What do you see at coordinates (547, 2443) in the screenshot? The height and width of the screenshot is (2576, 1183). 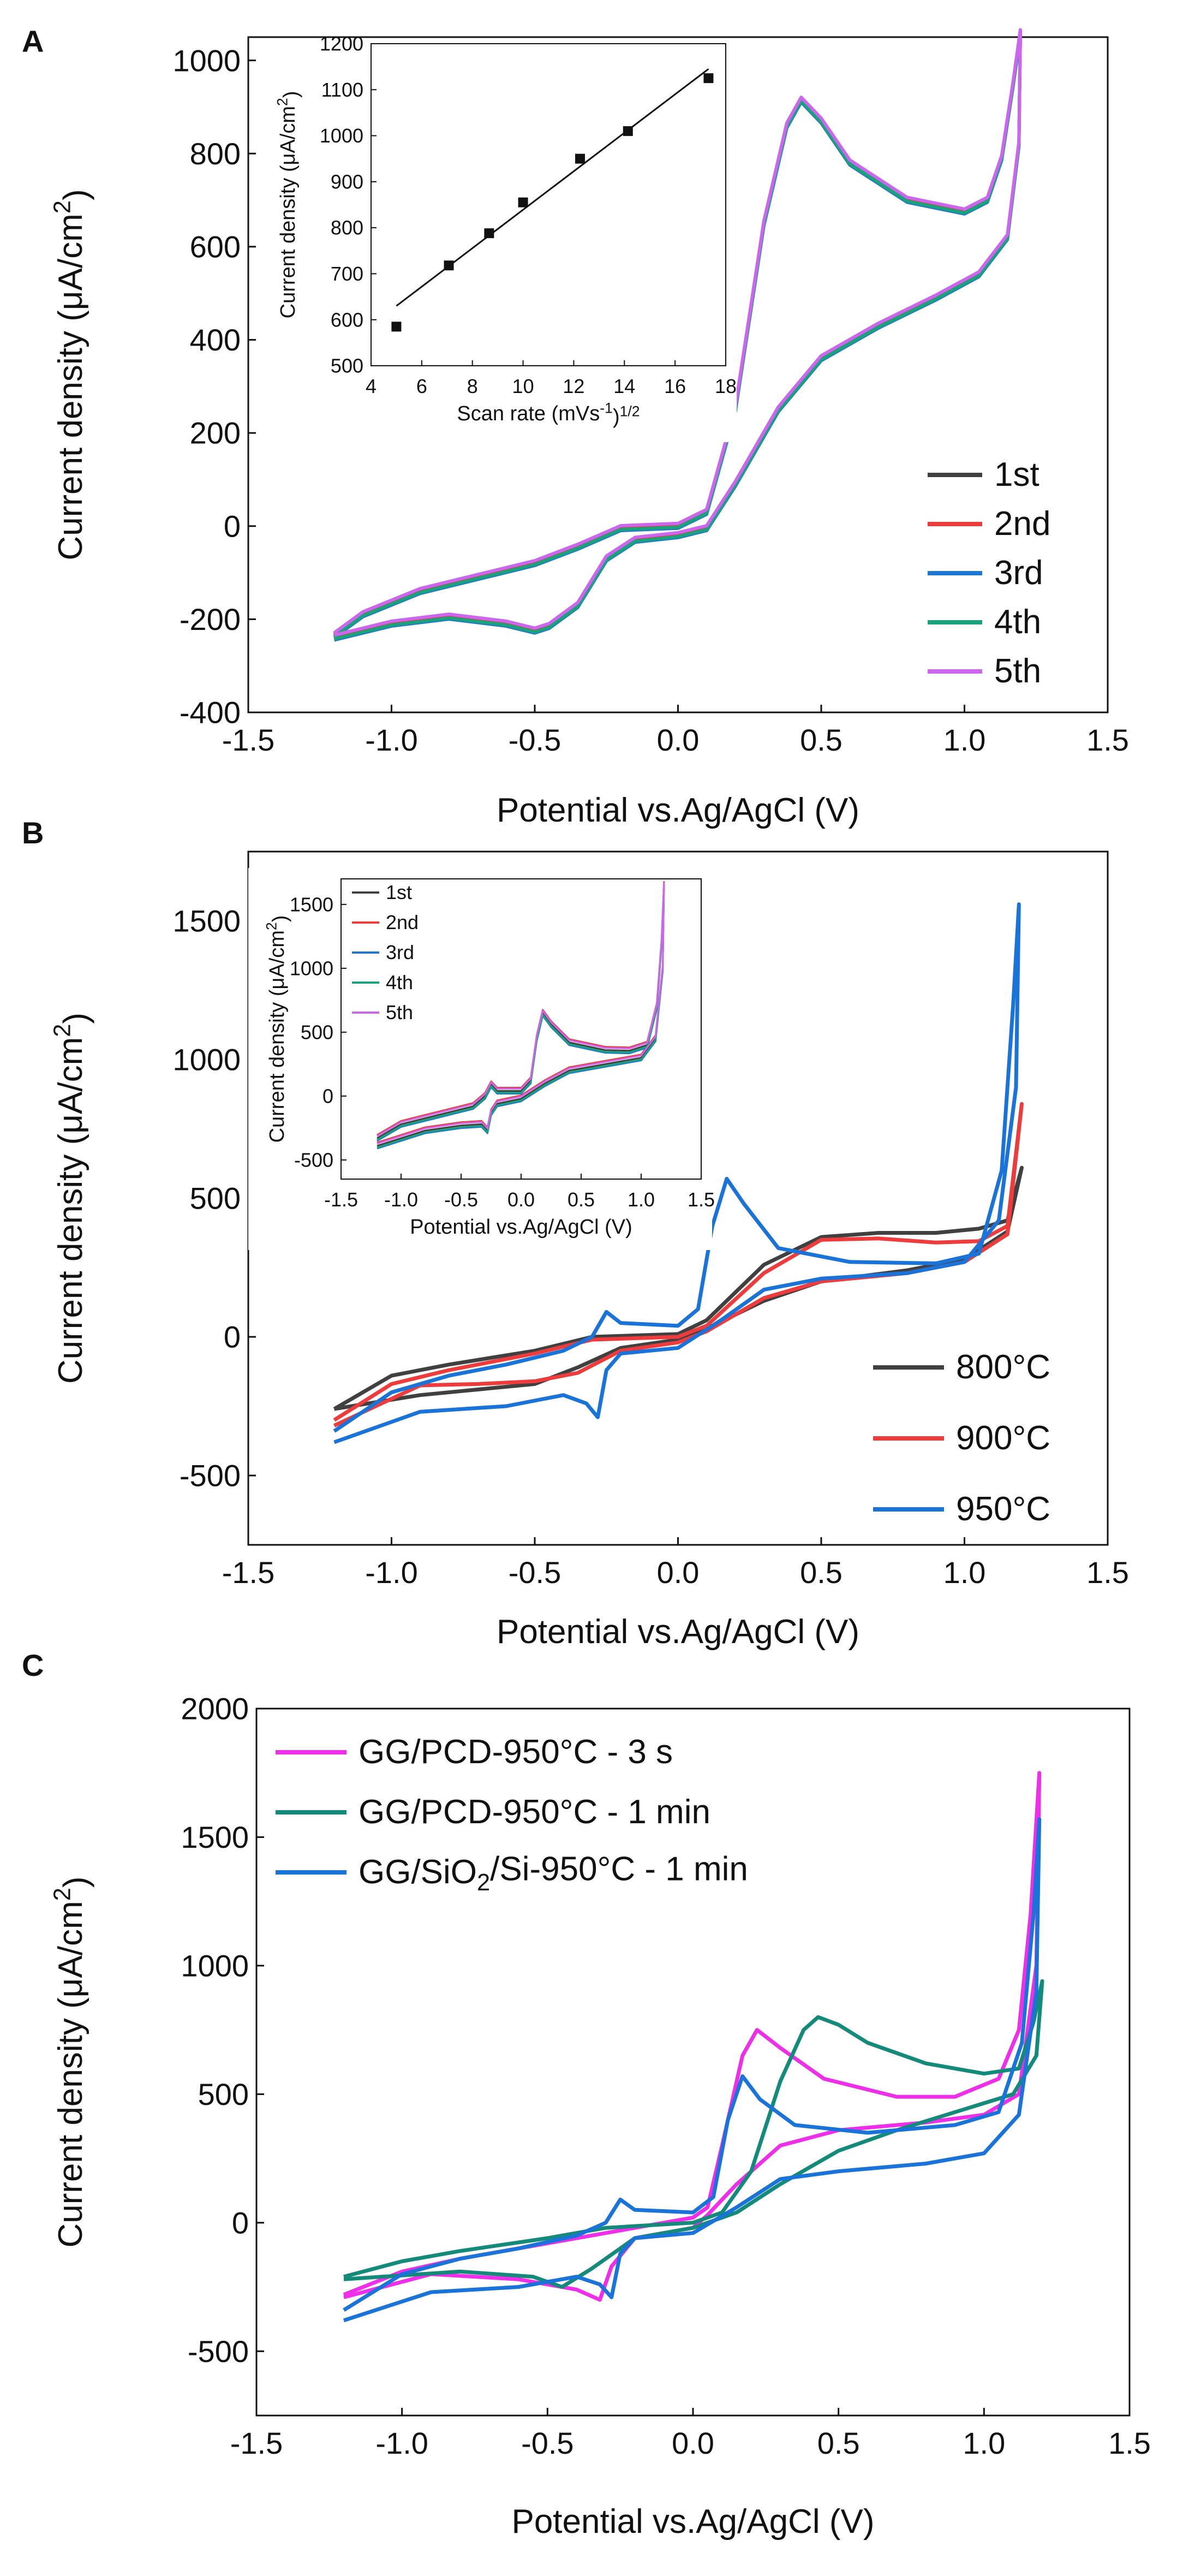 I see `panel-c-xtick-label: -0.5` at bounding box center [547, 2443].